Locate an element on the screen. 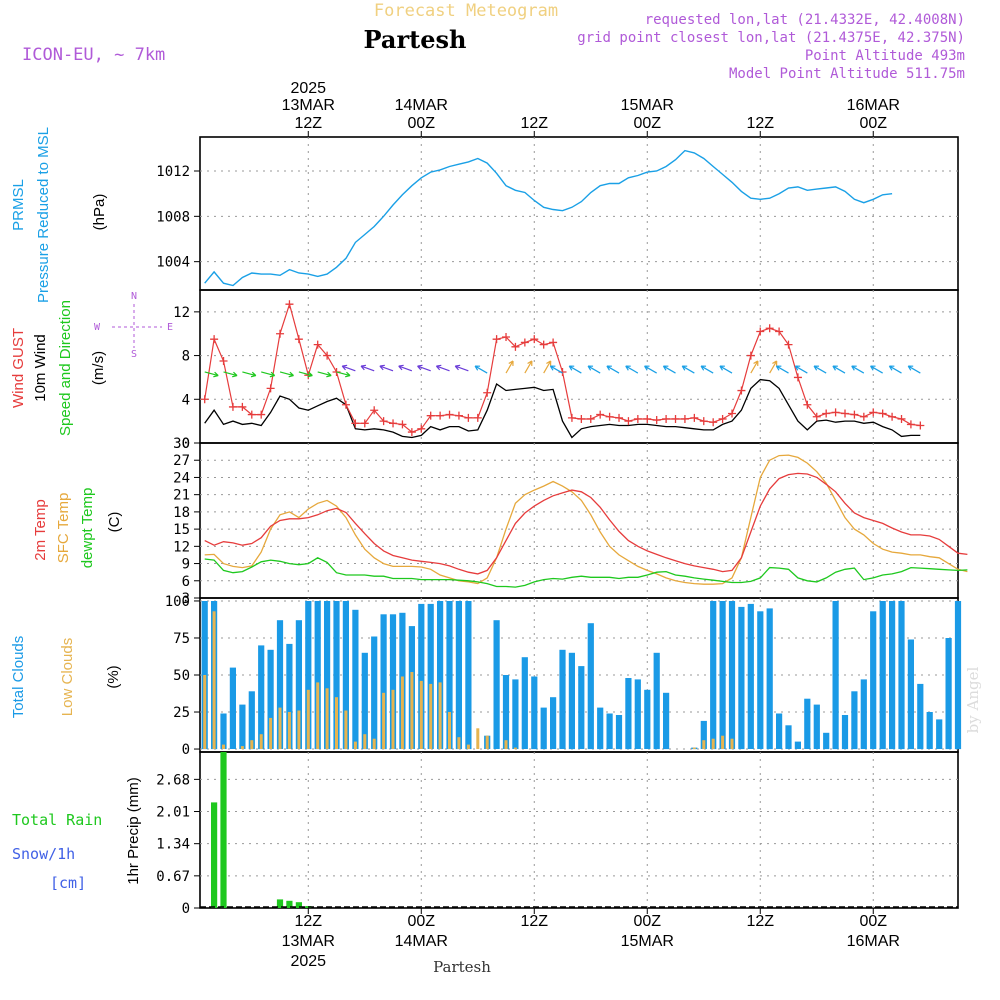 This screenshot has height=1000, width=1000. y-tick-label: 2.01 is located at coordinates (173, 813).